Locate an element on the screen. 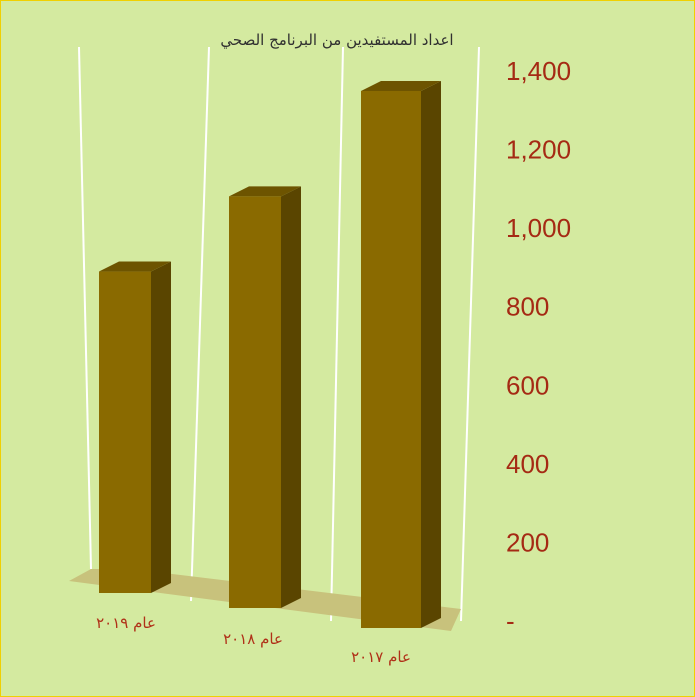 This screenshot has height=697, width=695. y-tick-1000: 1,000 is located at coordinates (538, 228).